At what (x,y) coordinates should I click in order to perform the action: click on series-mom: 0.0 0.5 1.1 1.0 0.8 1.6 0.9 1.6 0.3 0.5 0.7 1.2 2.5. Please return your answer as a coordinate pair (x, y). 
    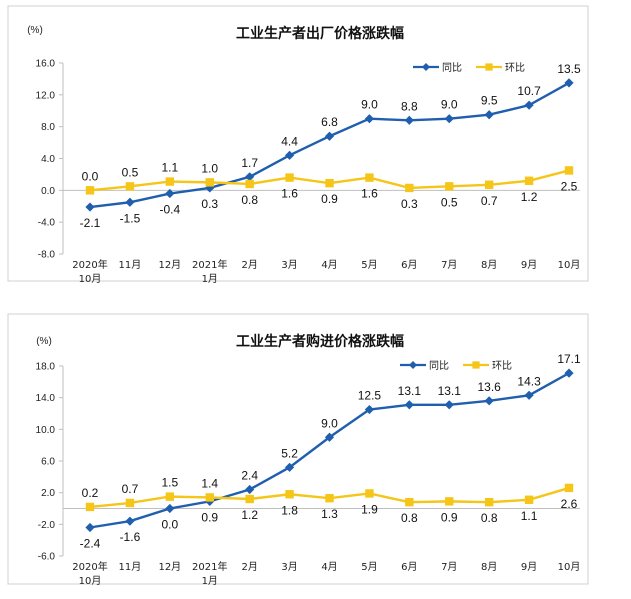
    Looking at the image, I should click on (330, 186).